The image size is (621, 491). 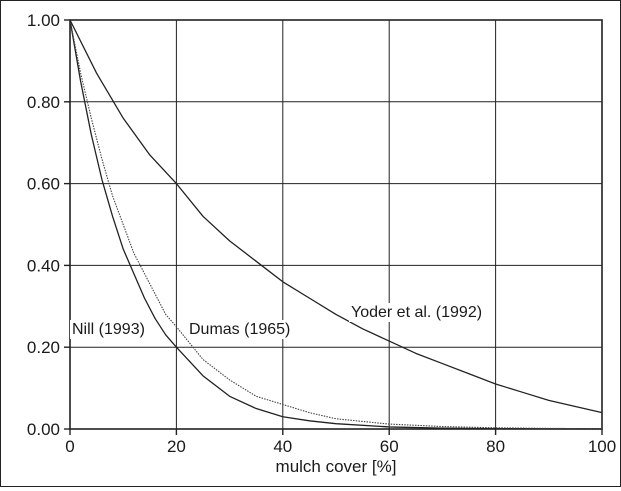 I want to click on label-dumas-1965: Dumas (1965), so click(x=239, y=329).